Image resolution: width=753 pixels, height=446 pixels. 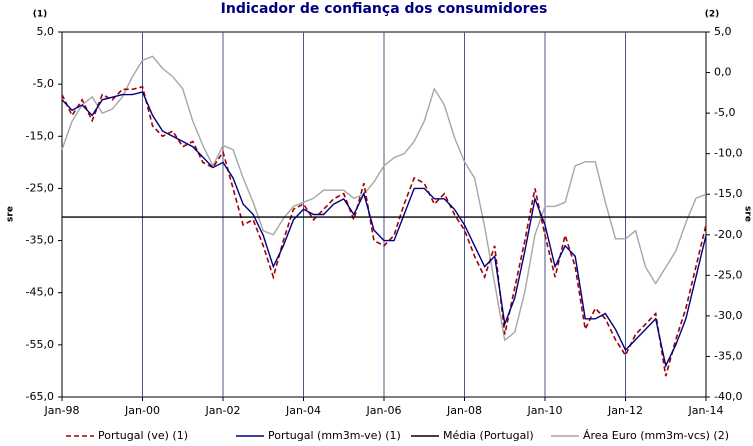 What do you see at coordinates (728, 153) in the screenshot?
I see `y2-tick-label: -10,0` at bounding box center [728, 153].